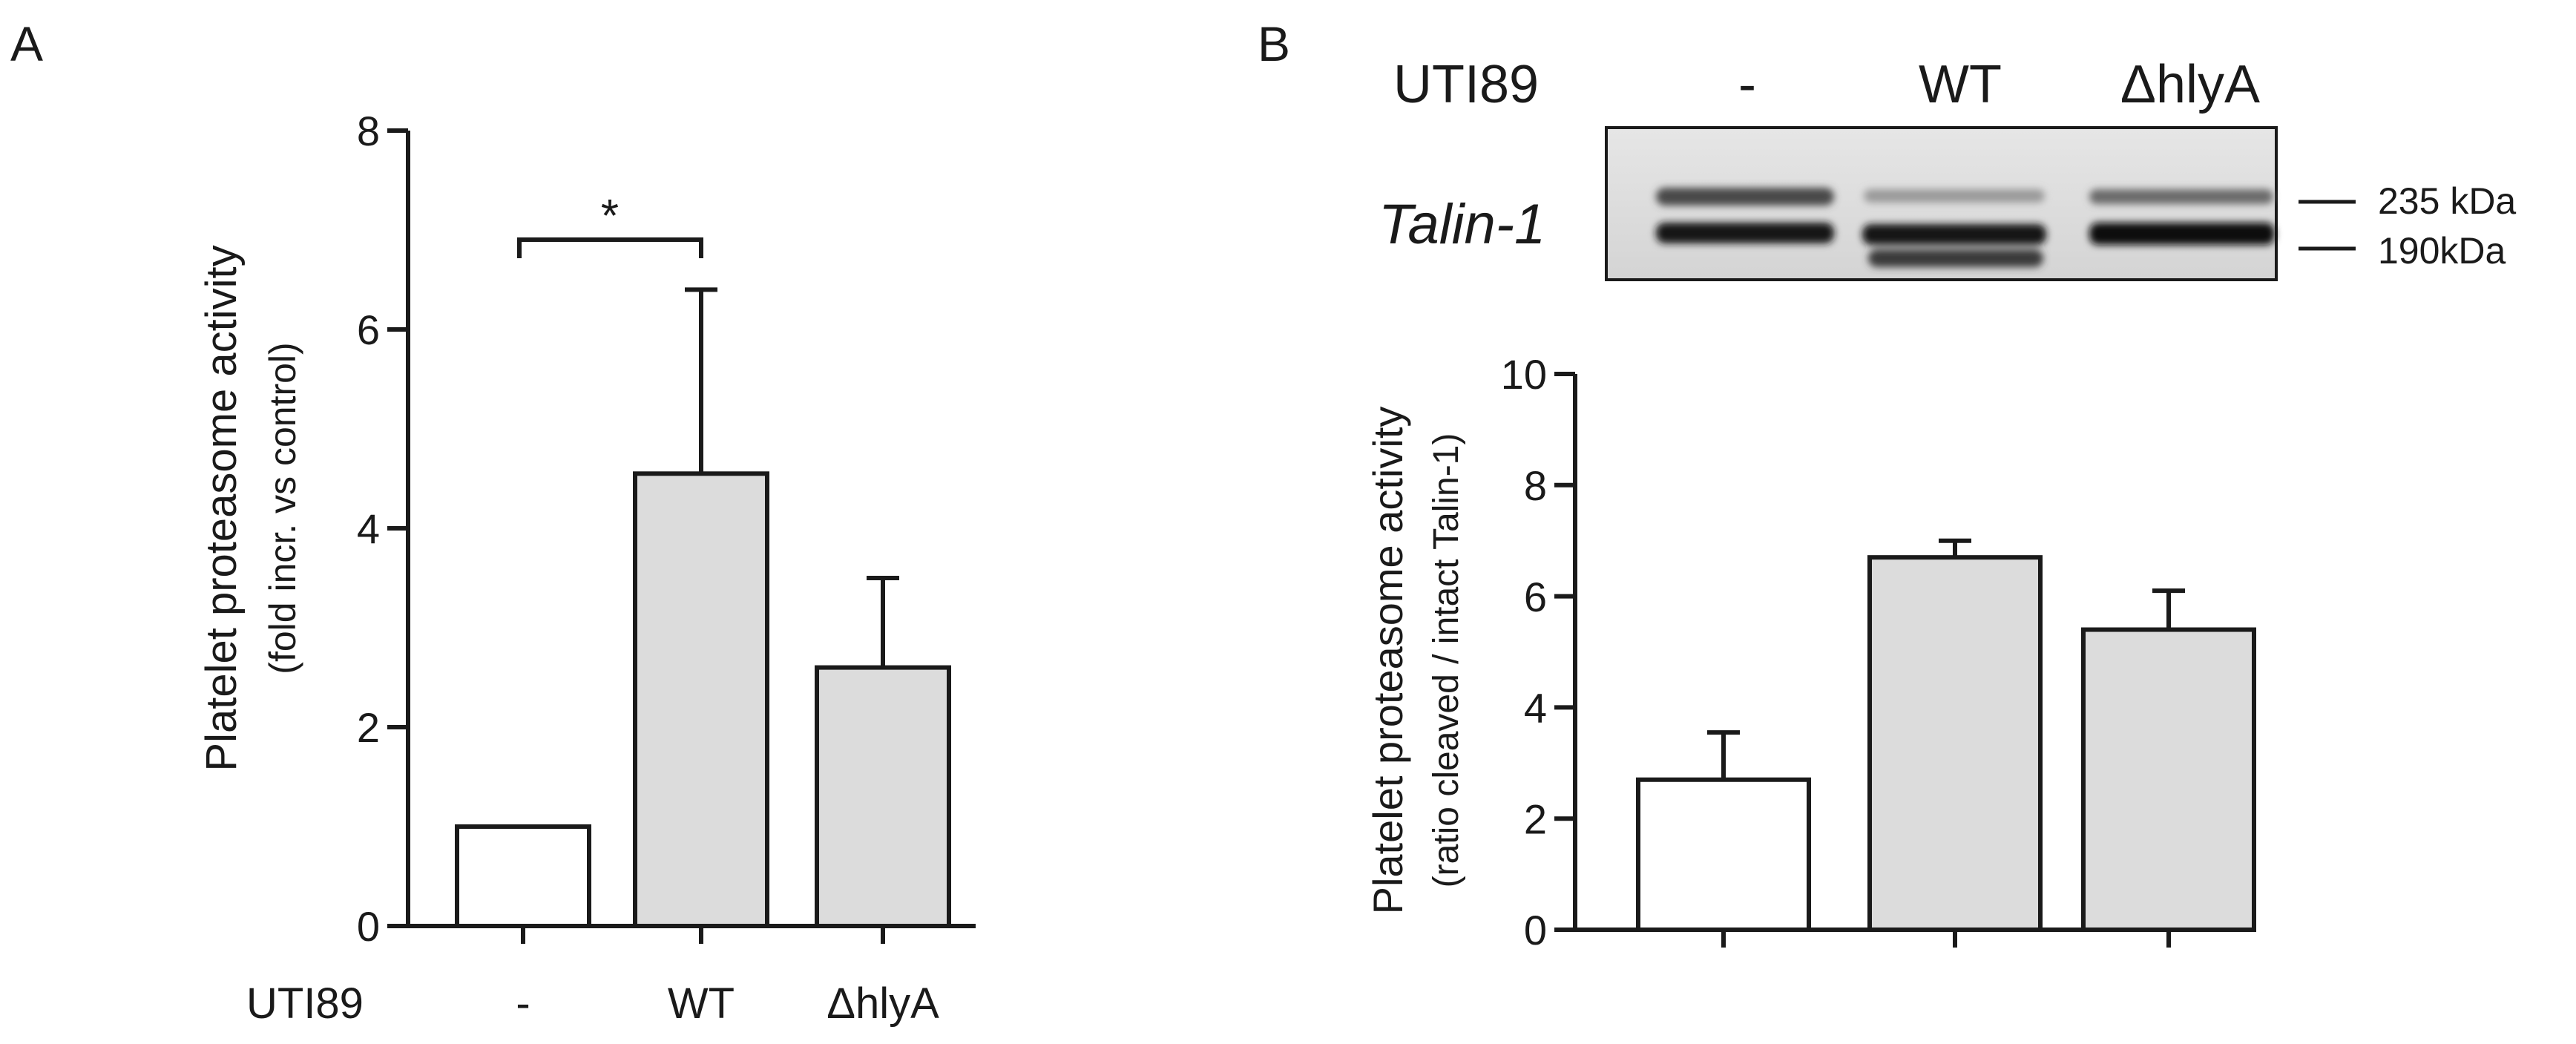  What do you see at coordinates (883, 797) in the screenshot?
I see `panel-a-bar-dhlya` at bounding box center [883, 797].